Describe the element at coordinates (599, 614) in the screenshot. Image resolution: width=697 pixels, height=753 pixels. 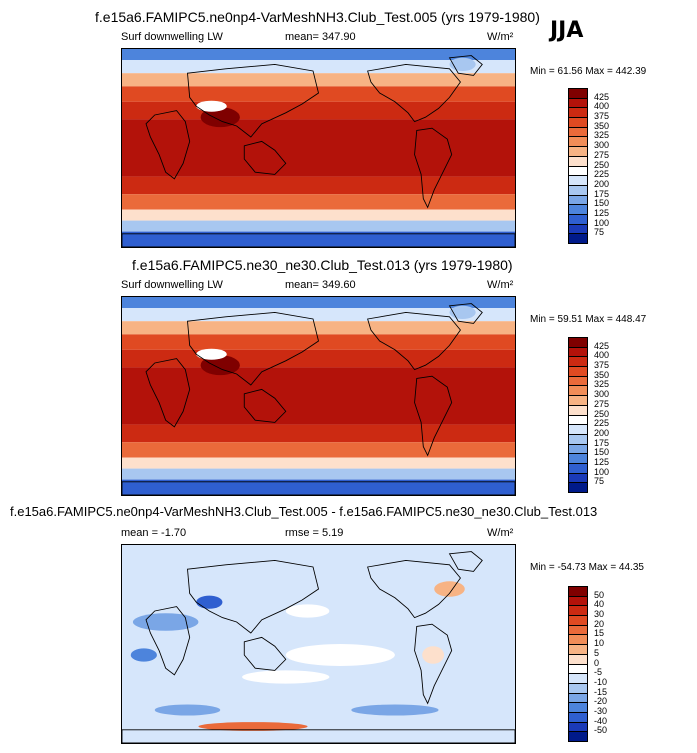
I see `colorbar-tick-label: 30` at that location.